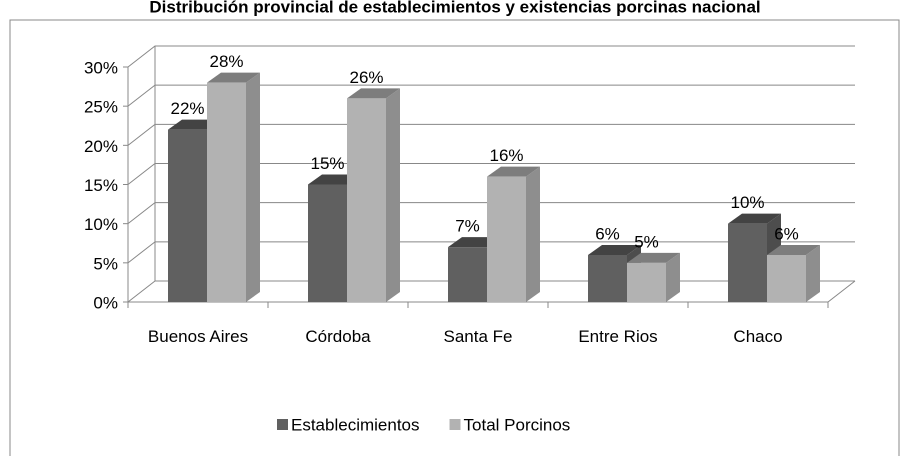  What do you see at coordinates (105, 263) in the screenshot?
I see `y-tick-label: 5%` at bounding box center [105, 263].